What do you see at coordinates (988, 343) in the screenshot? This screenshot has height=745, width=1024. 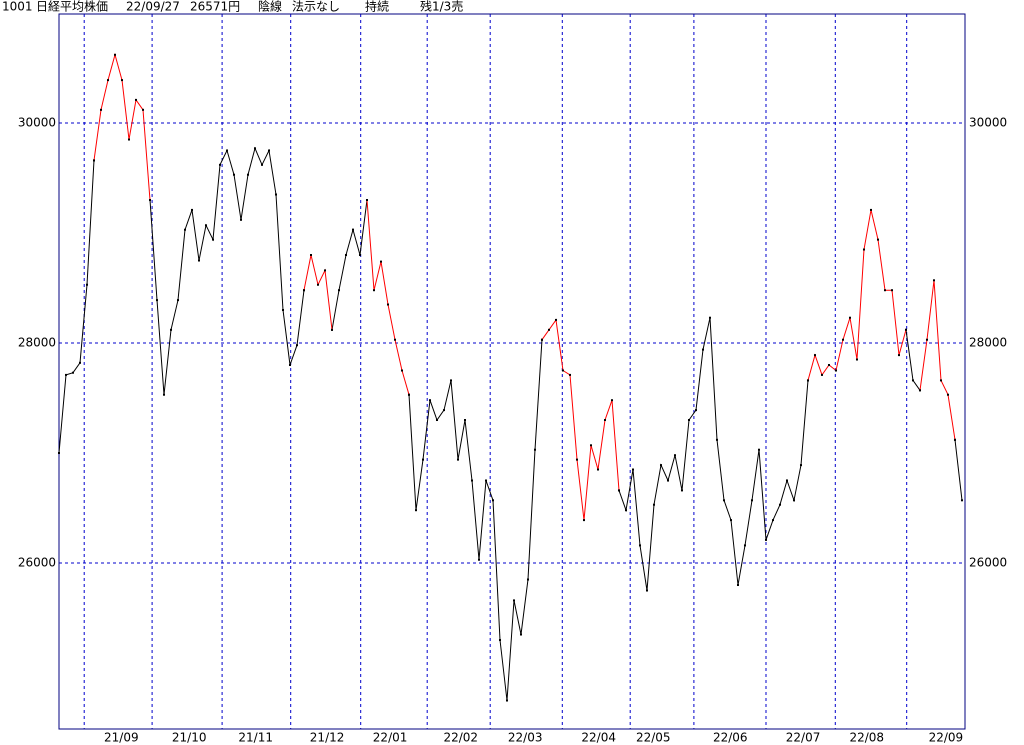 I see `y-tick-label-right: 28000` at bounding box center [988, 343].